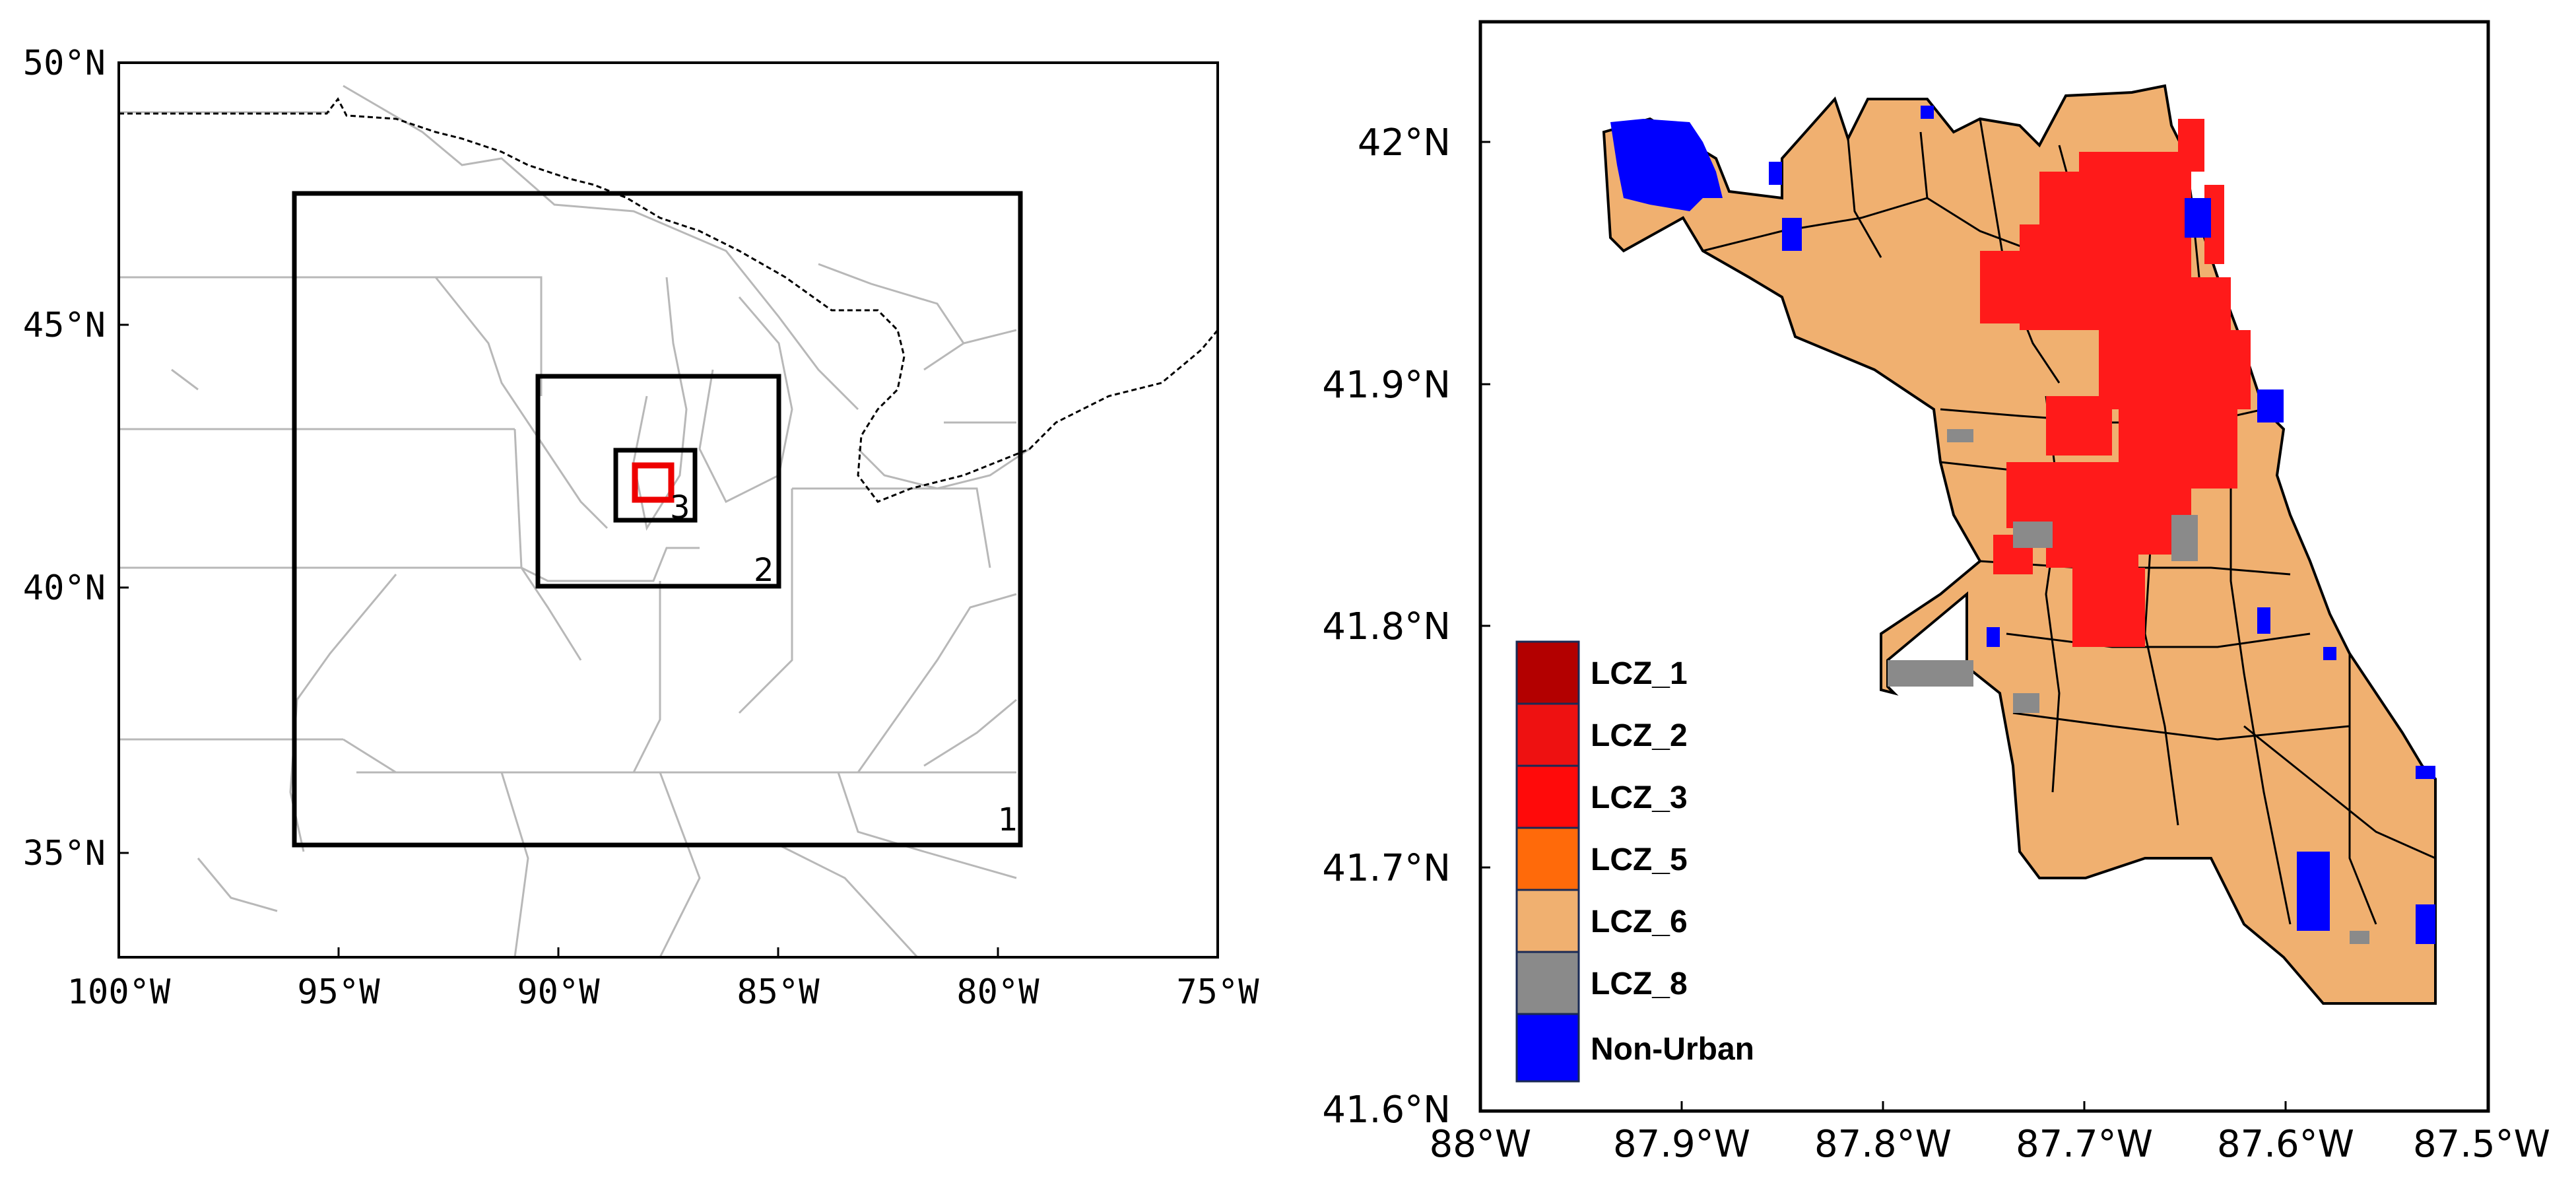 This screenshot has height=1183, width=2576. What do you see at coordinates (1672, 1049) in the screenshot?
I see `legend-label: Non-Urban` at bounding box center [1672, 1049].